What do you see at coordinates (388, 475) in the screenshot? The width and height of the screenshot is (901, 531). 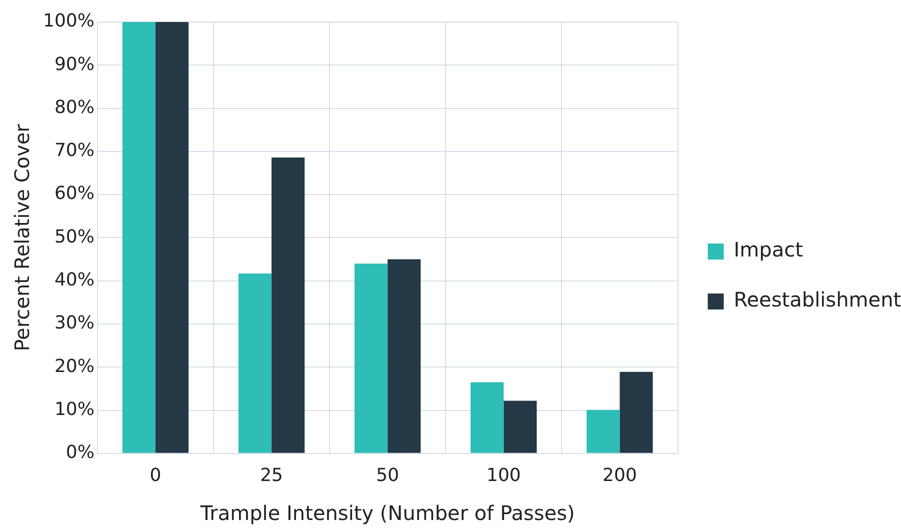 I see `x-tick-label: 50` at bounding box center [388, 475].